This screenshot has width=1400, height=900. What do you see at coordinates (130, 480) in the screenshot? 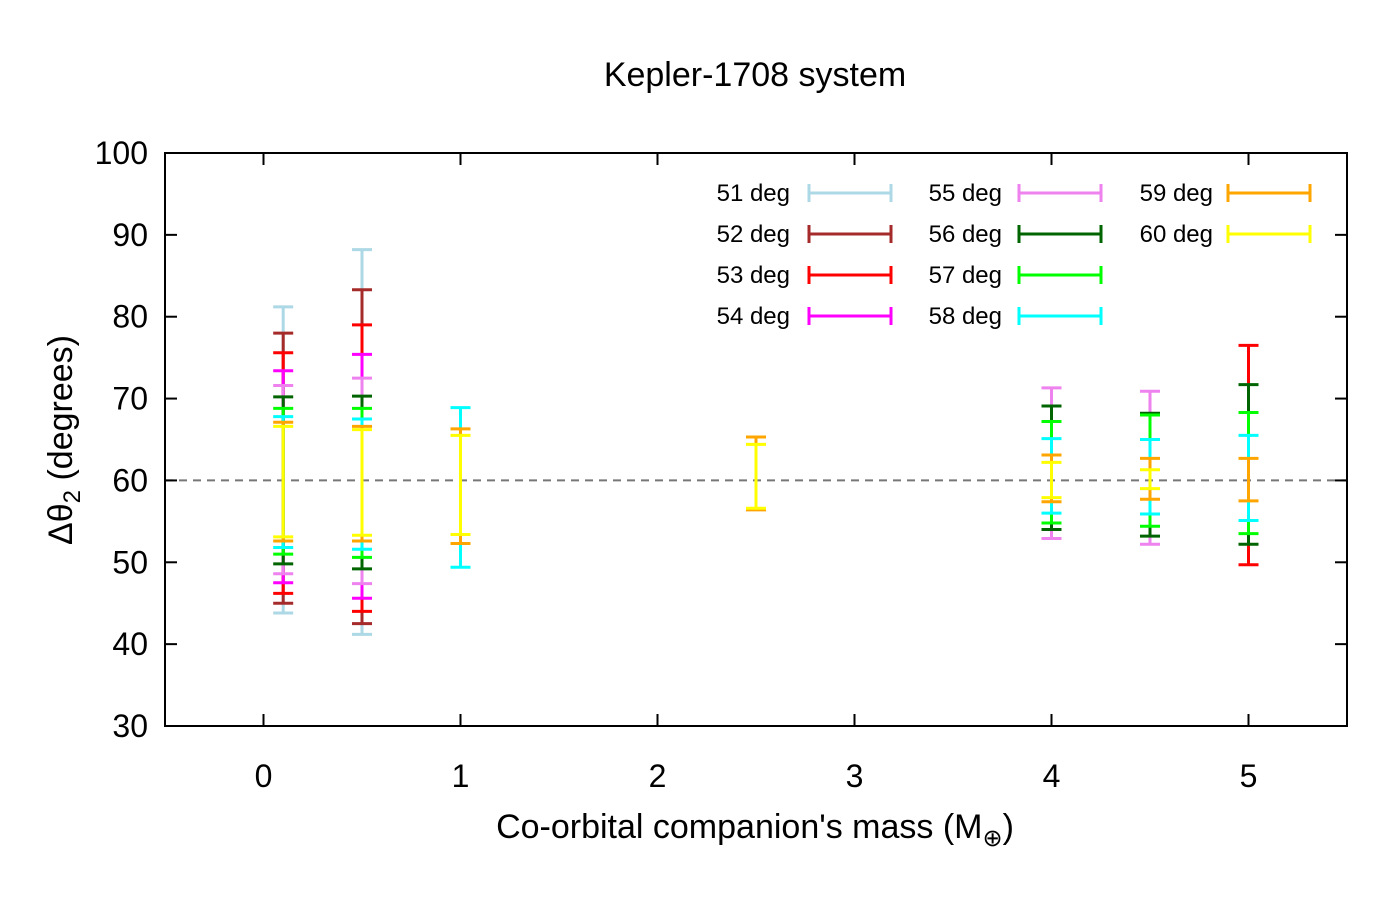
I see `y-tick-label: 60` at bounding box center [130, 480].